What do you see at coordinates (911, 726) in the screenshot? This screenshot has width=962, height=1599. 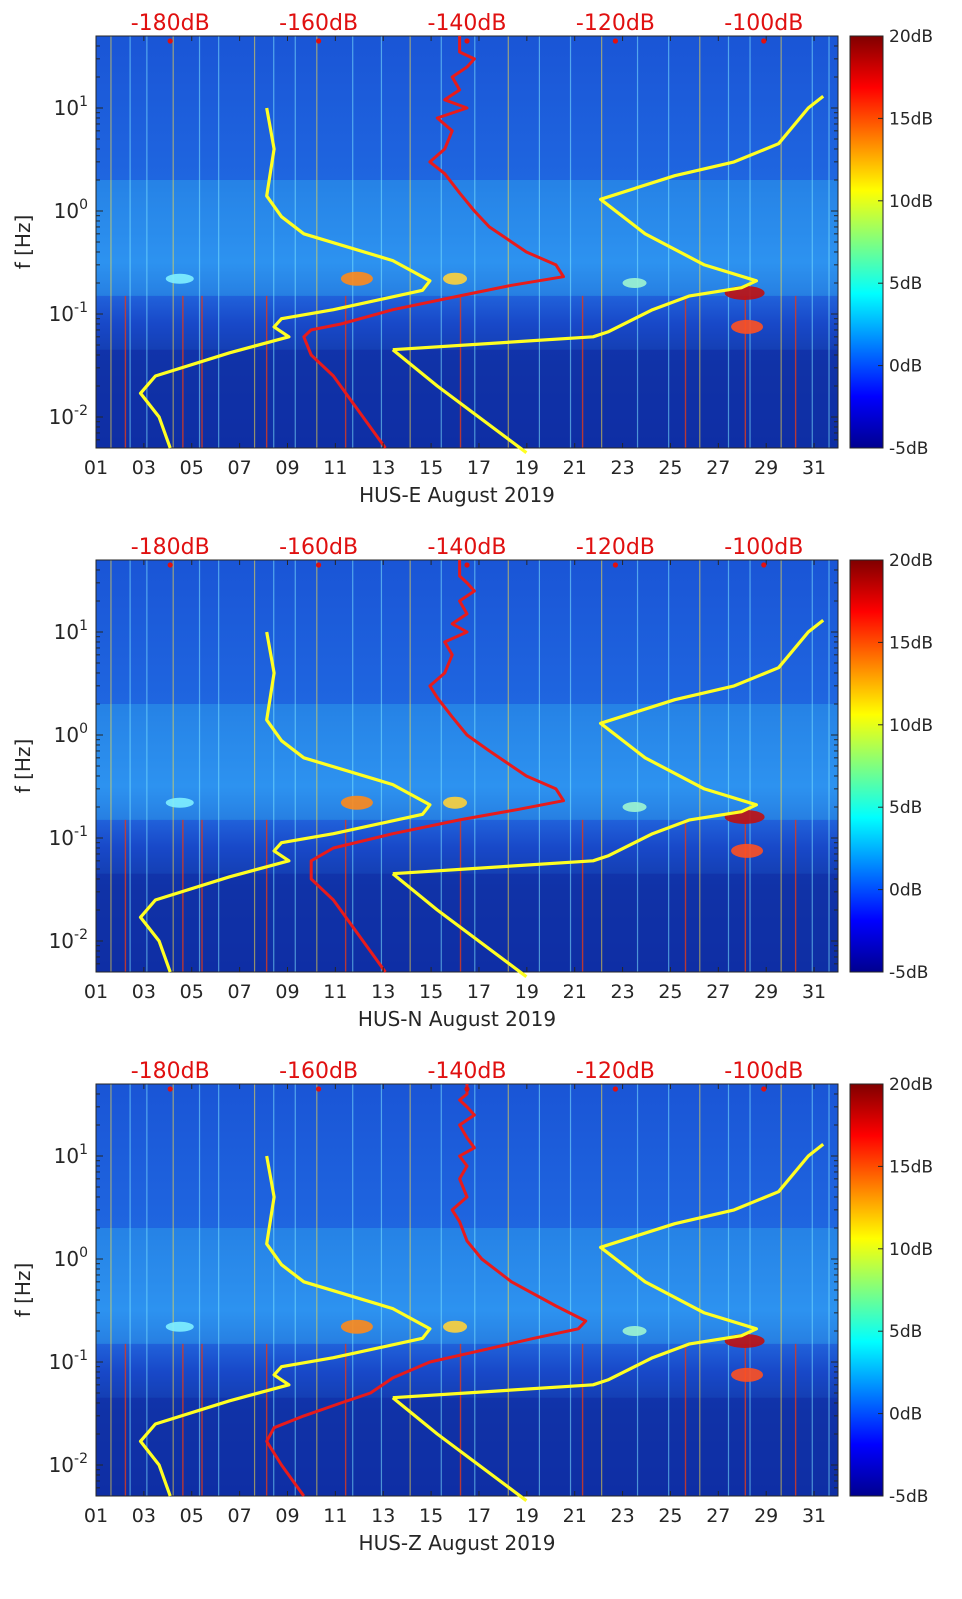 I see `colorbar-label: 10dB` at bounding box center [911, 726].